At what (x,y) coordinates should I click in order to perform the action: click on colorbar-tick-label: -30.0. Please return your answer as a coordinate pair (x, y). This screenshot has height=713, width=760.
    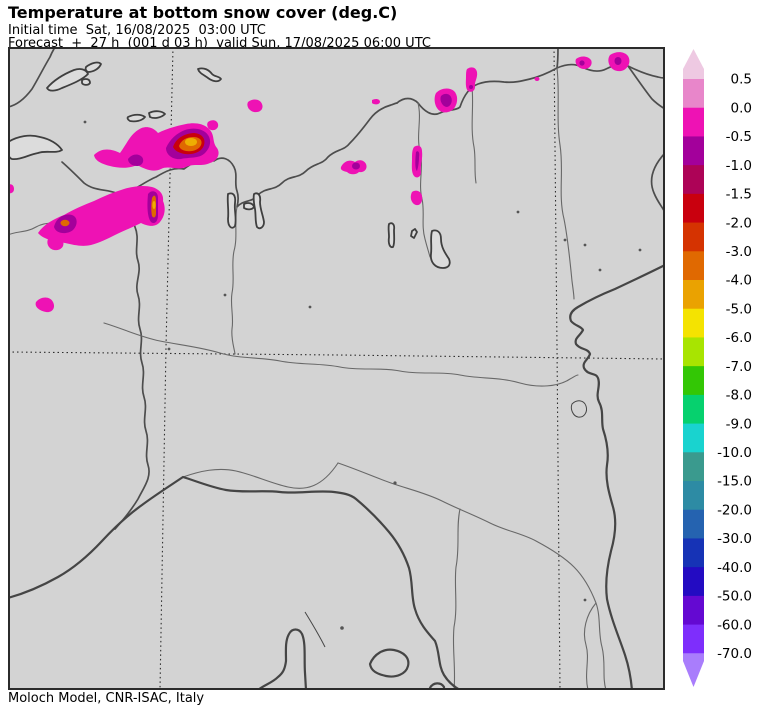
    Looking at the image, I should click on (734, 539).